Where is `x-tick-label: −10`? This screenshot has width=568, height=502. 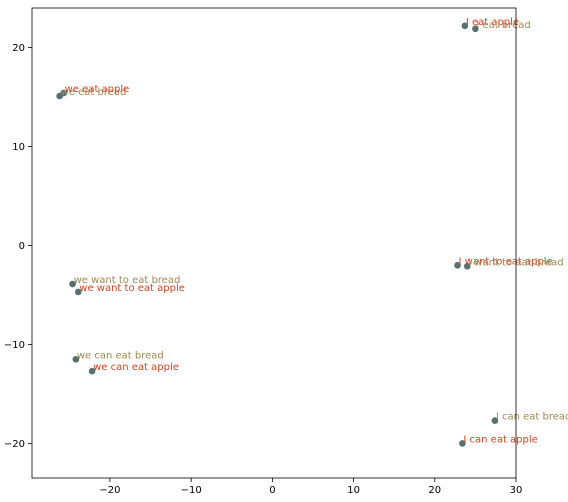
x-tick-label: −10 is located at coordinates (191, 490).